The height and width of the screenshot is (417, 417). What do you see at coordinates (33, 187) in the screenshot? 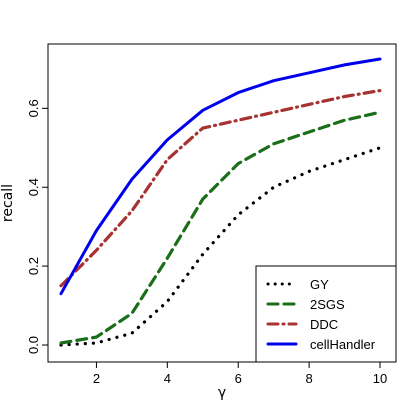
I see `y-tick-label: 0.4` at bounding box center [33, 187].